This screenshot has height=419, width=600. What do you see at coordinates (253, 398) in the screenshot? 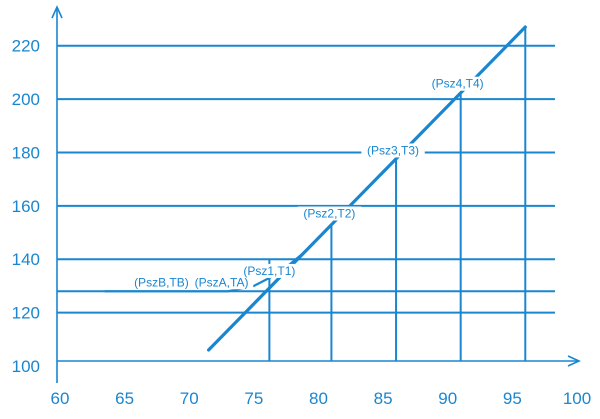
I see `x-tick-label-75: 75` at bounding box center [253, 398].